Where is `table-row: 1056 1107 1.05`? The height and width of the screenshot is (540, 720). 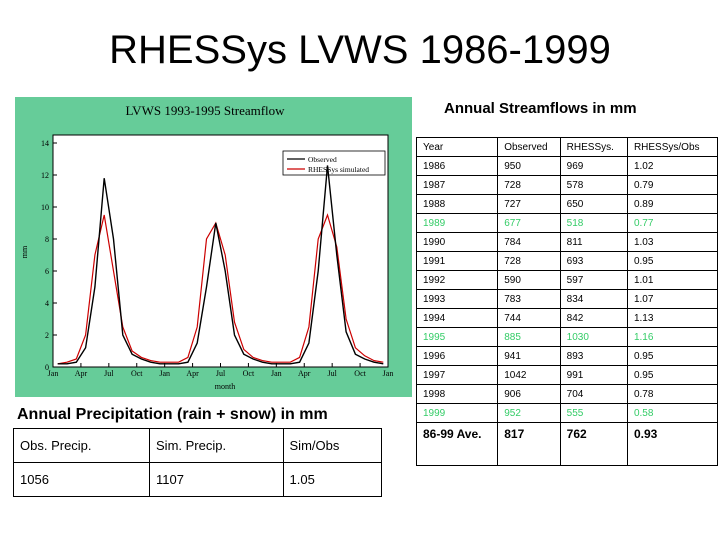
table-row: 1056 1107 1.05 is located at coordinates (197, 479).